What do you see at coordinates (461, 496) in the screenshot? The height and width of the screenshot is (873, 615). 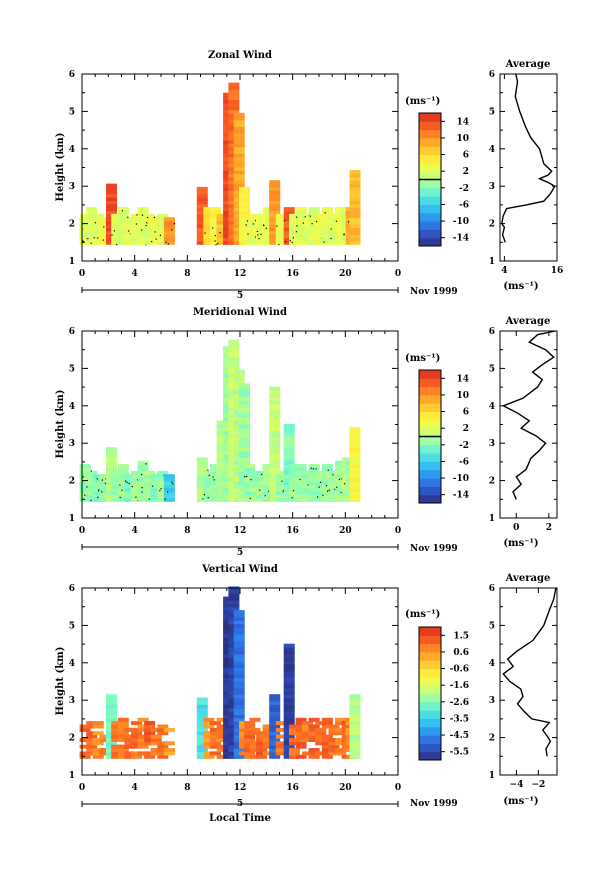 I see `colorbar-tick-label: -14` at bounding box center [461, 496].